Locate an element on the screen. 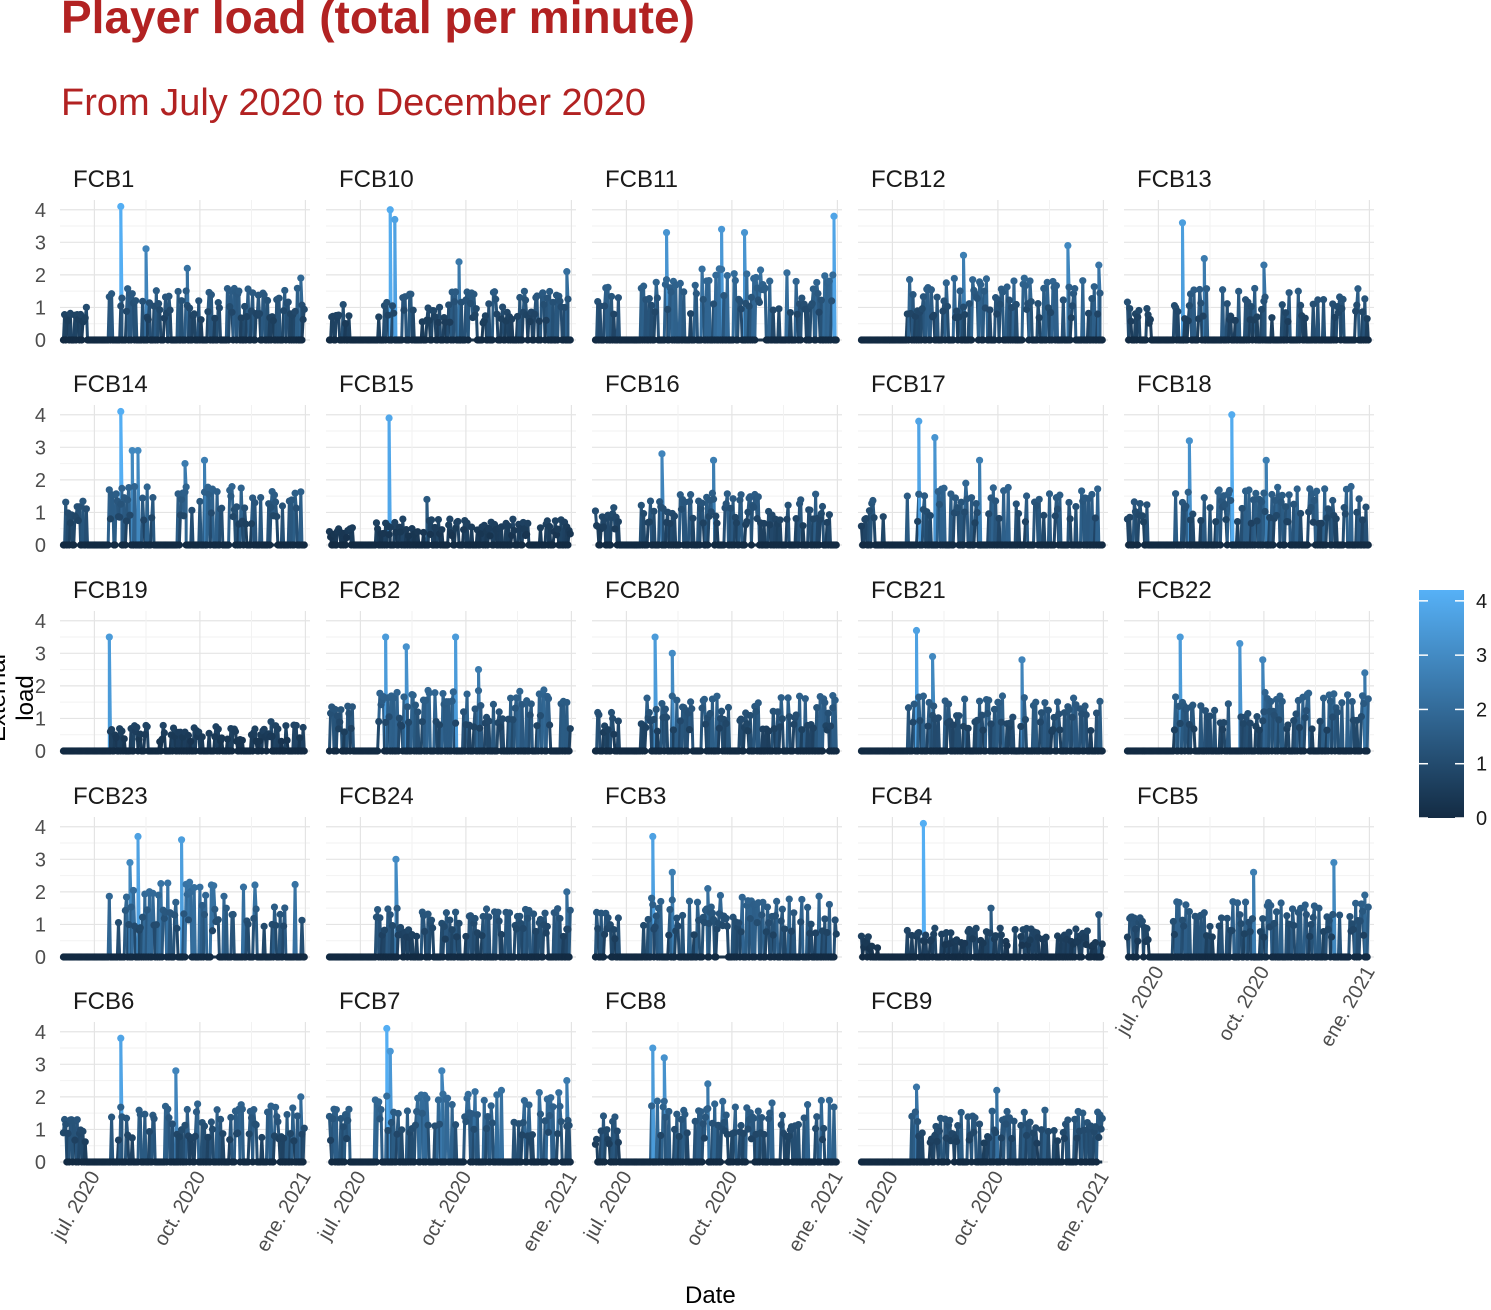 The height and width of the screenshot is (1310, 1491). facet-panel: FCB16 is located at coordinates (717, 460).